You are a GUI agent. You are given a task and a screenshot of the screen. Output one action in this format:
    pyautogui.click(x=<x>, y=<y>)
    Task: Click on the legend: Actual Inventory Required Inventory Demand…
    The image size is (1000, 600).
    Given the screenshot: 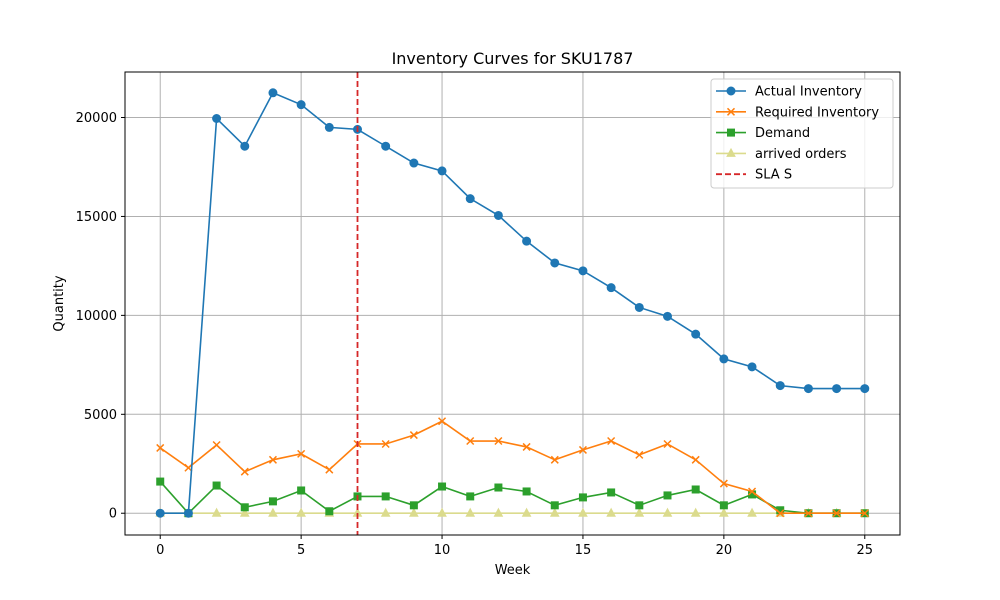 What is the action you would take?
    pyautogui.click(x=802, y=133)
    